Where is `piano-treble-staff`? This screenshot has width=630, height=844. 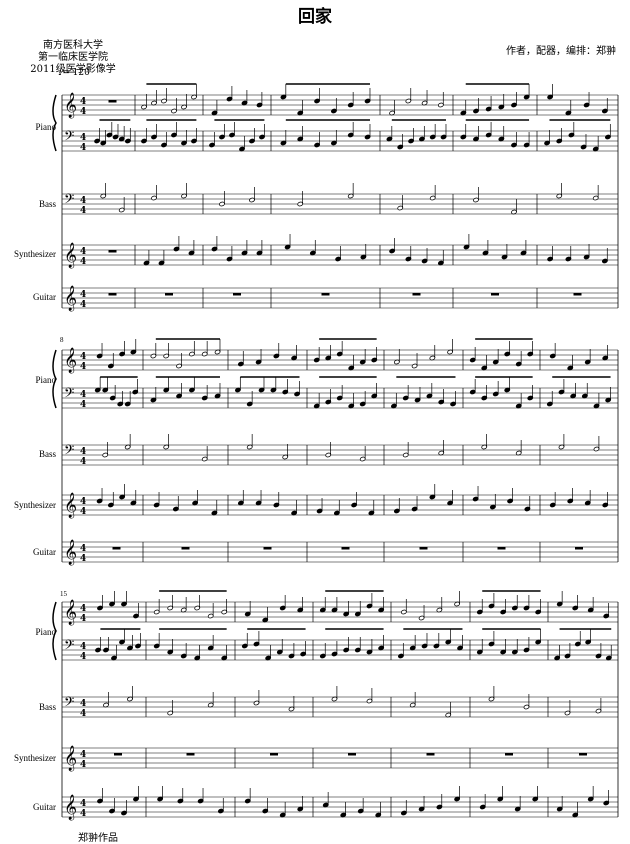
piano-treble-staff is located at coordinates (340, 612).